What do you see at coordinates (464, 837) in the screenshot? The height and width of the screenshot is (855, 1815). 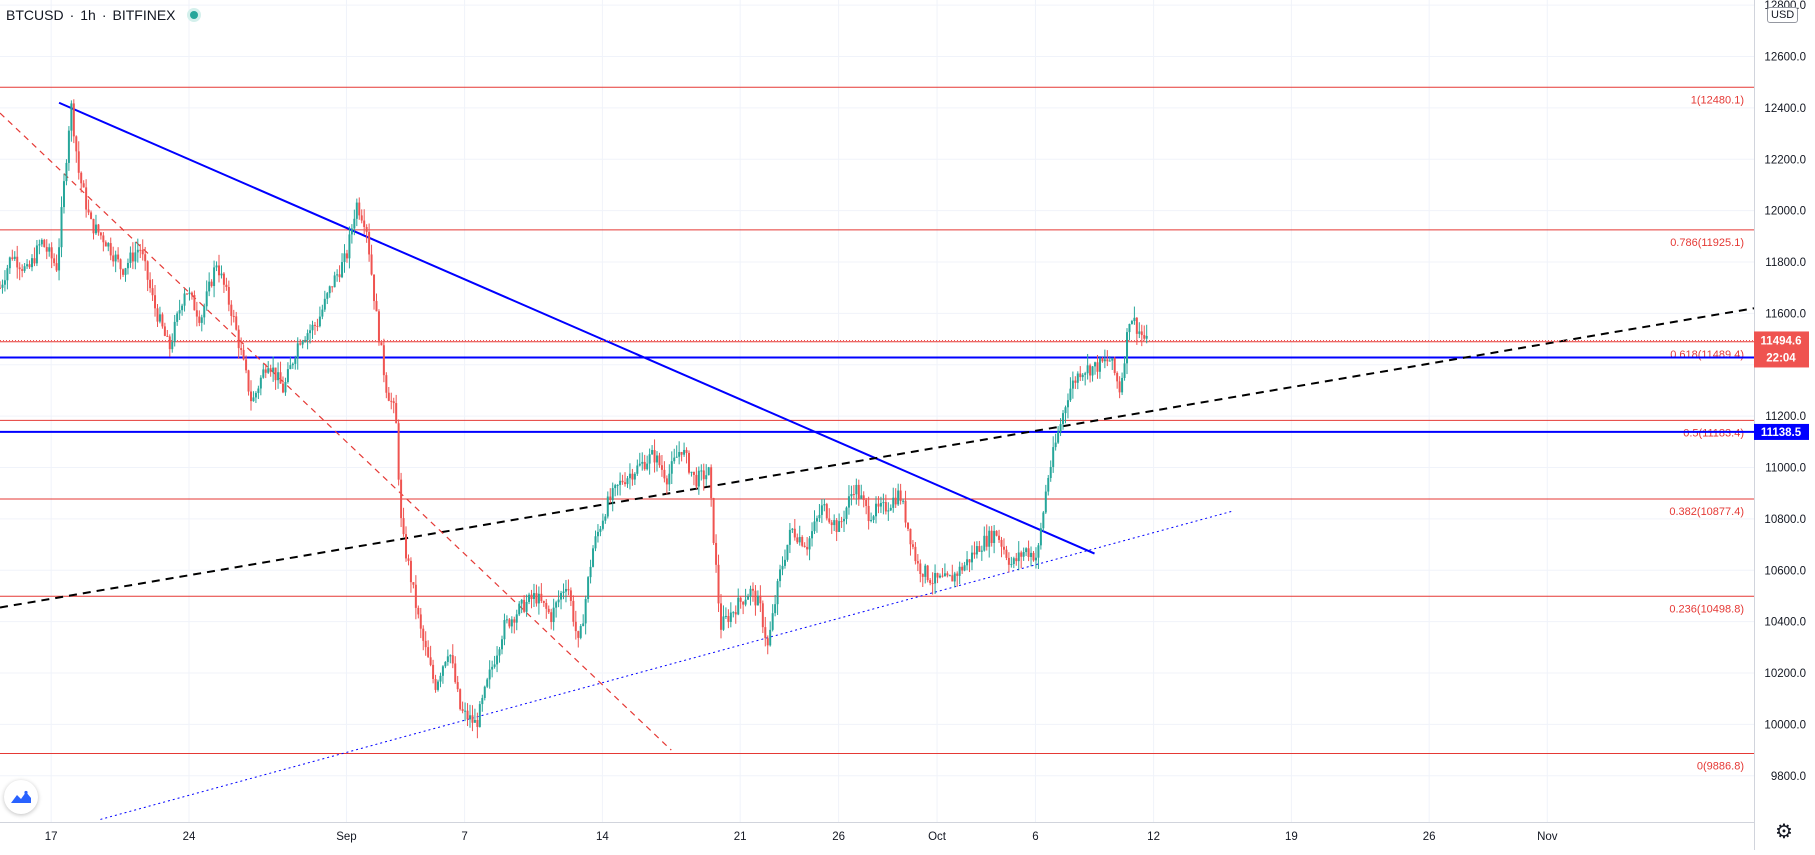 I see `time-tick-label: 7` at bounding box center [464, 837].